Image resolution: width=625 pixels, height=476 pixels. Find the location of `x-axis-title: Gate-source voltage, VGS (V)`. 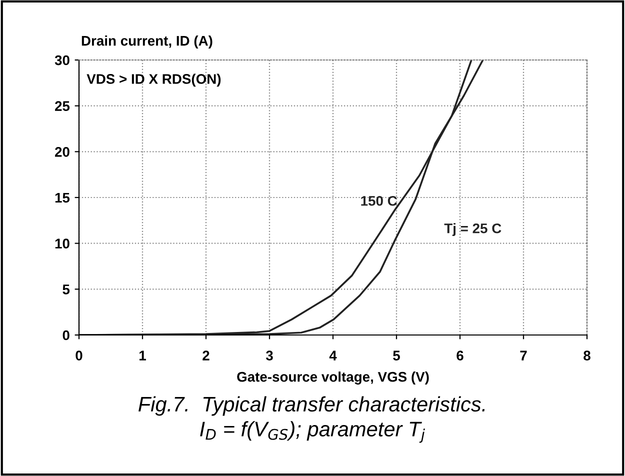

x-axis-title: Gate-source voltage, VGS (V) is located at coordinates (333, 378).